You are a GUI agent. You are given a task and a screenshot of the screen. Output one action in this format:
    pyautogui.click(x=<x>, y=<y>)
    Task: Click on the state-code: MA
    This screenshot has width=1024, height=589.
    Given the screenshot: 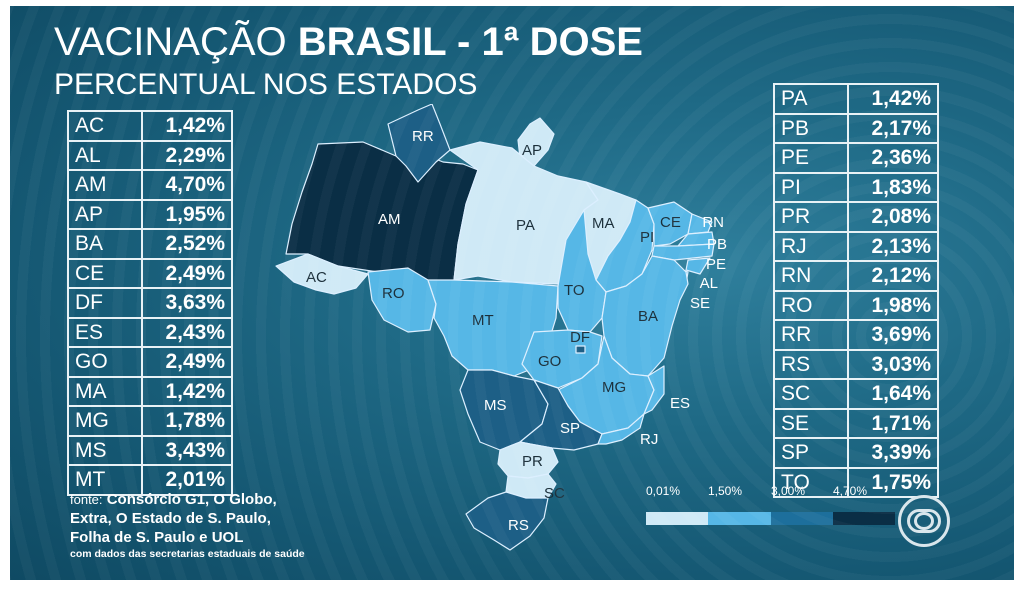 What is the action you would take?
    pyautogui.click(x=105, y=391)
    